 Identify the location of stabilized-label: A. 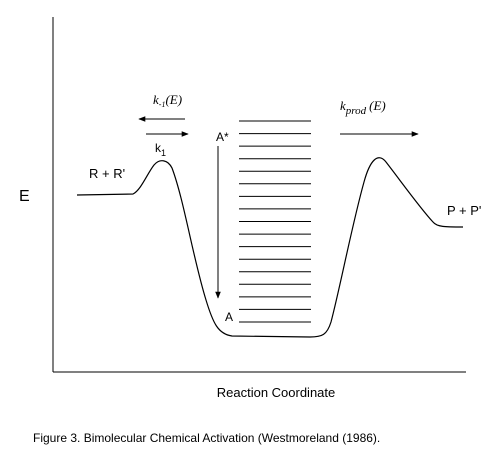
(229, 317).